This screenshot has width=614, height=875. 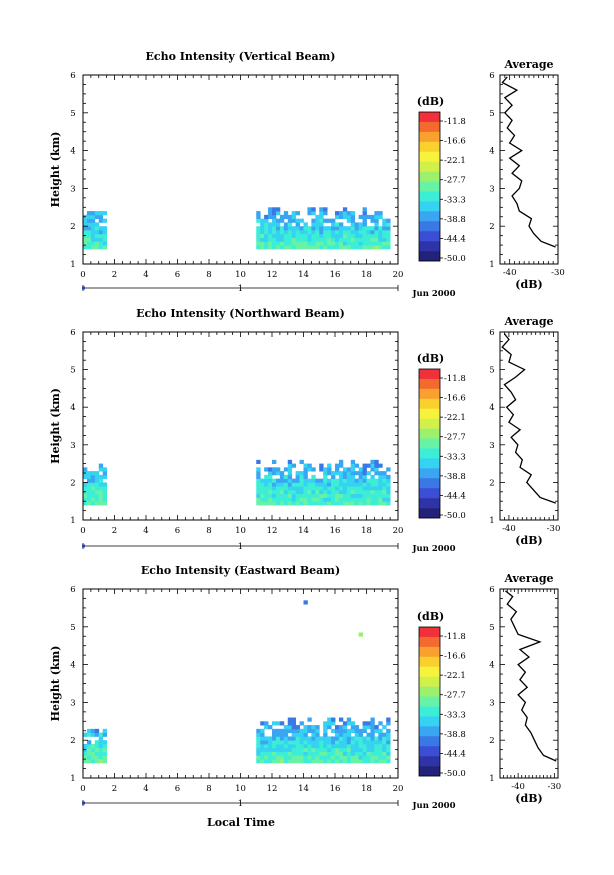 What do you see at coordinates (455, 418) in the screenshot?
I see `colorbar-label: -22.1` at bounding box center [455, 418].